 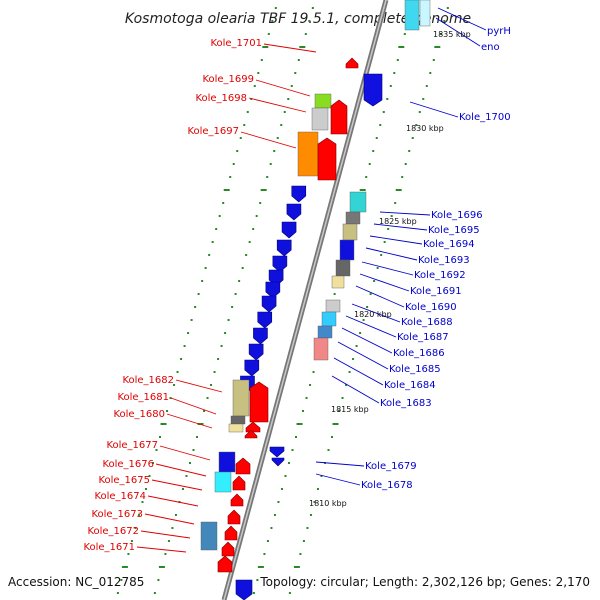 What do you see at coordinates (499, 31) in the screenshot?
I see `gene-label-pyrh: pyrH` at bounding box center [499, 31].